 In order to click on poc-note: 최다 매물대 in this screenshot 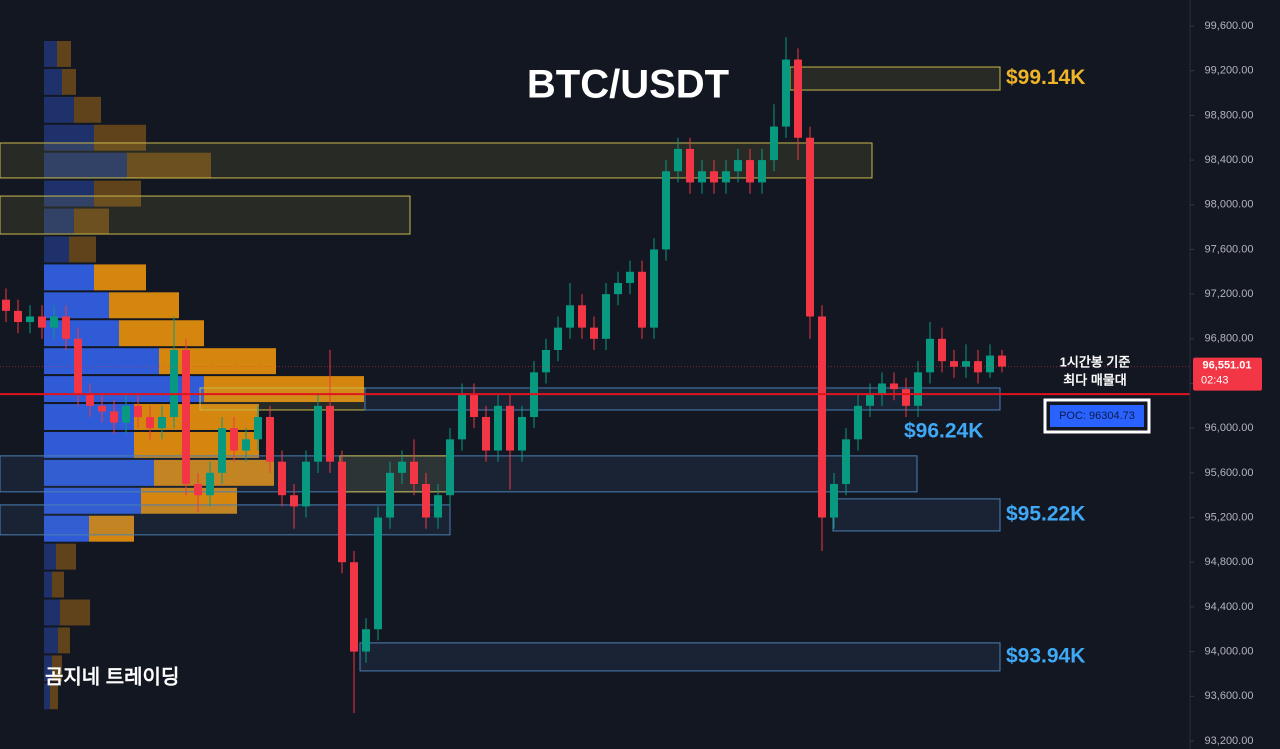, I will do `click(1094, 379)`.